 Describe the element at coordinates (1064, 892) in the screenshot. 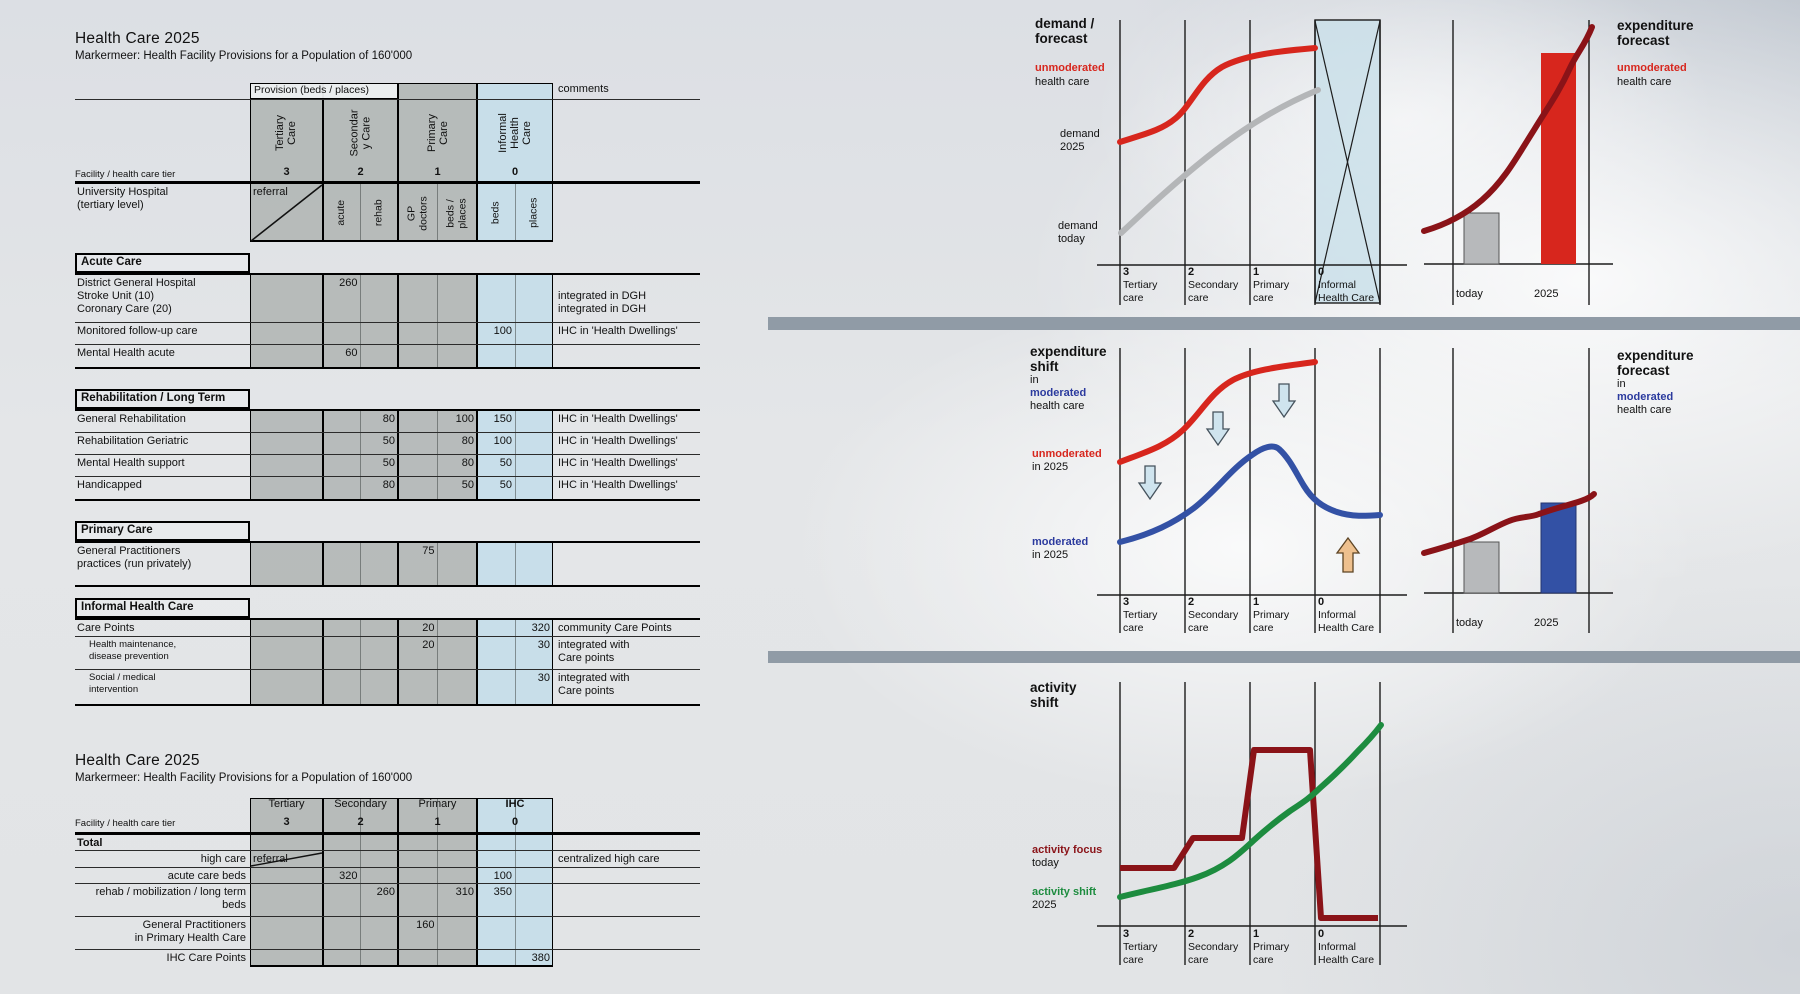

I see `activity-shift-label: activity shift` at that location.